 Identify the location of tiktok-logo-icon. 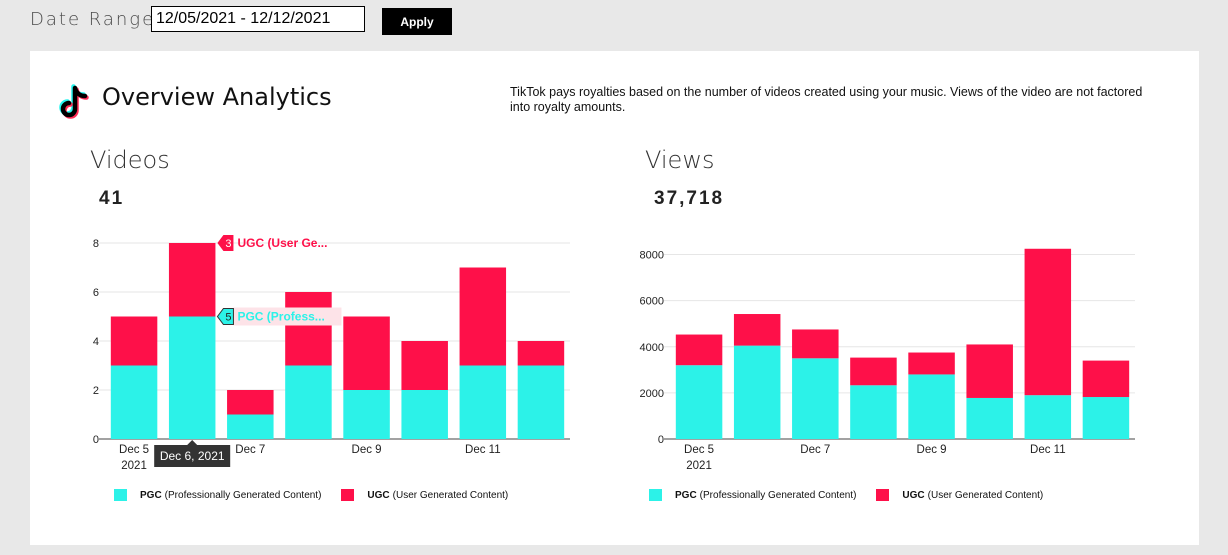
(74, 101).